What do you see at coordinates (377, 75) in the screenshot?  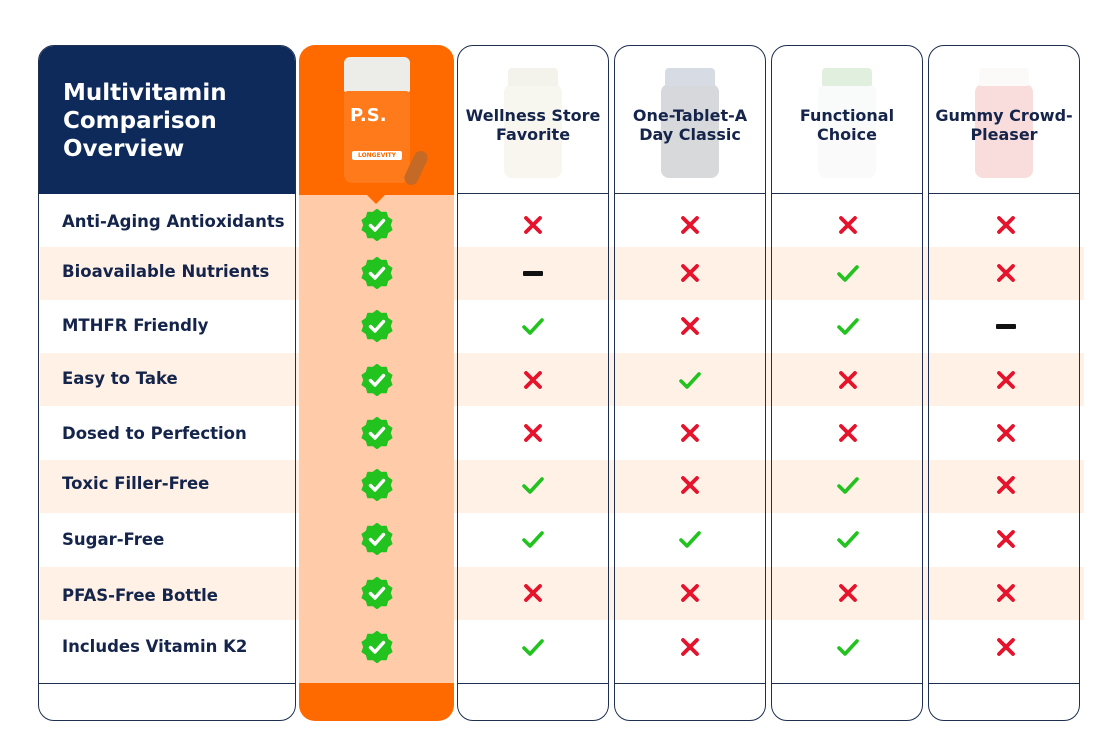 I see `bottle-cap` at bounding box center [377, 75].